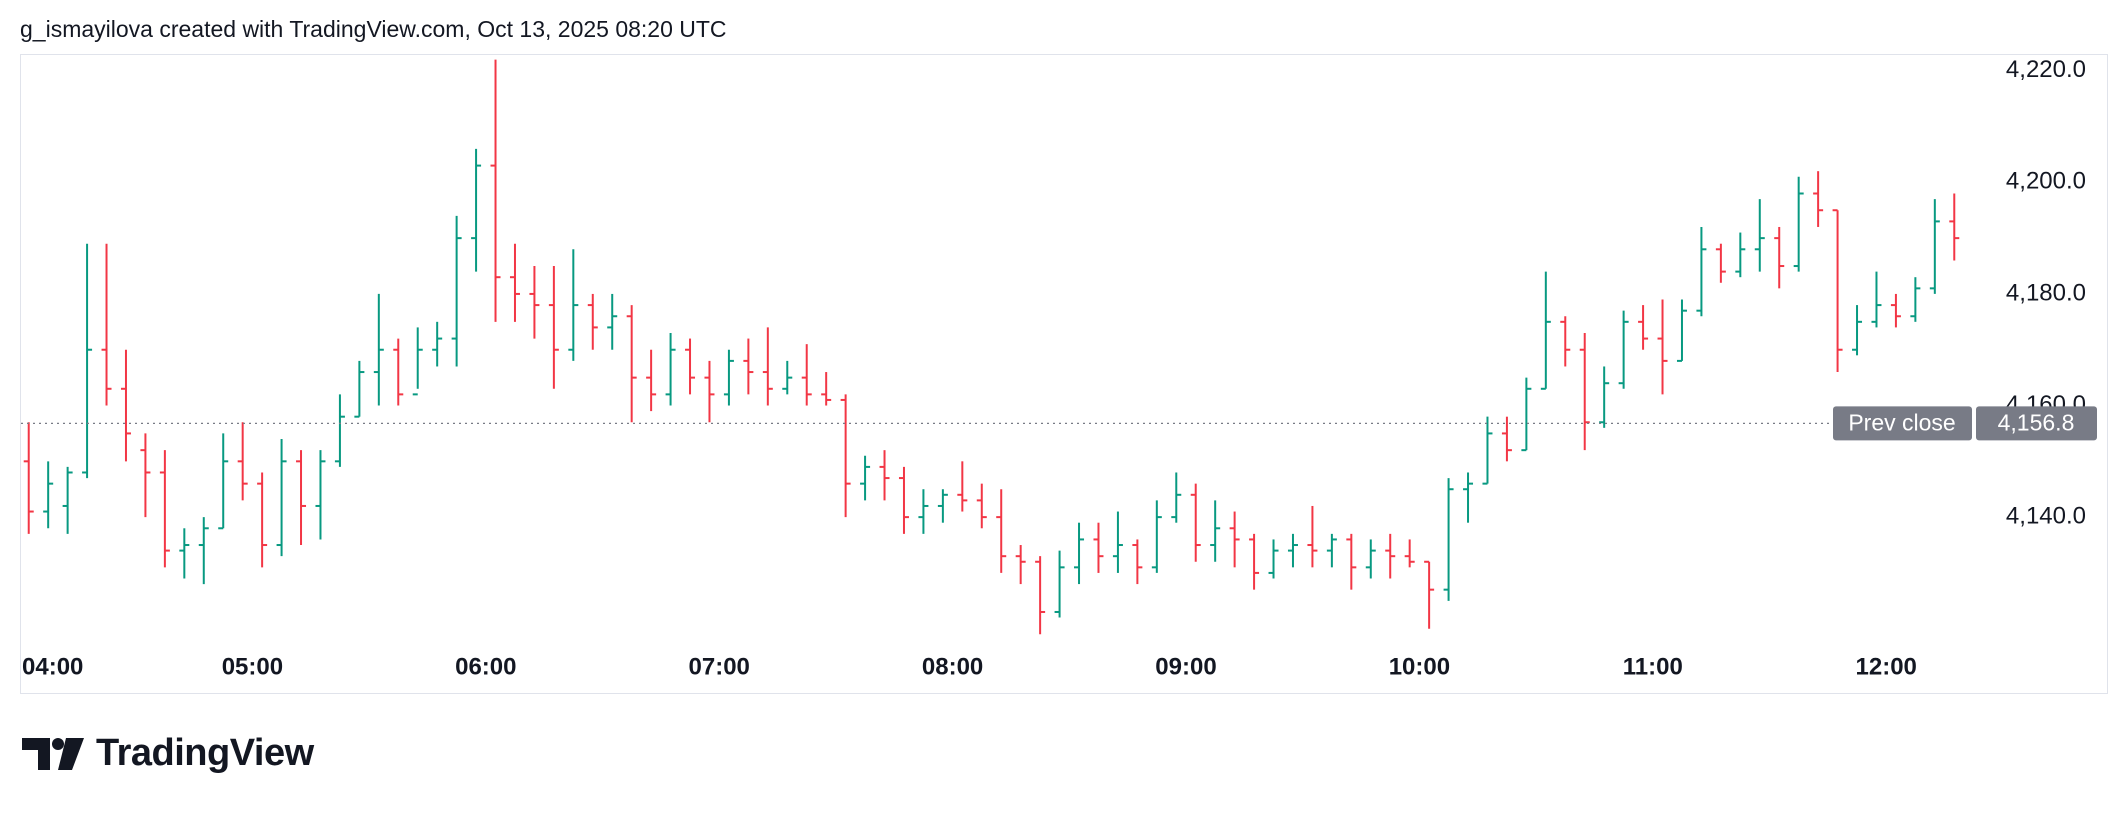 The height and width of the screenshot is (814, 2128). I want to click on y-tick-label: 4,180.0, so click(2046, 292).